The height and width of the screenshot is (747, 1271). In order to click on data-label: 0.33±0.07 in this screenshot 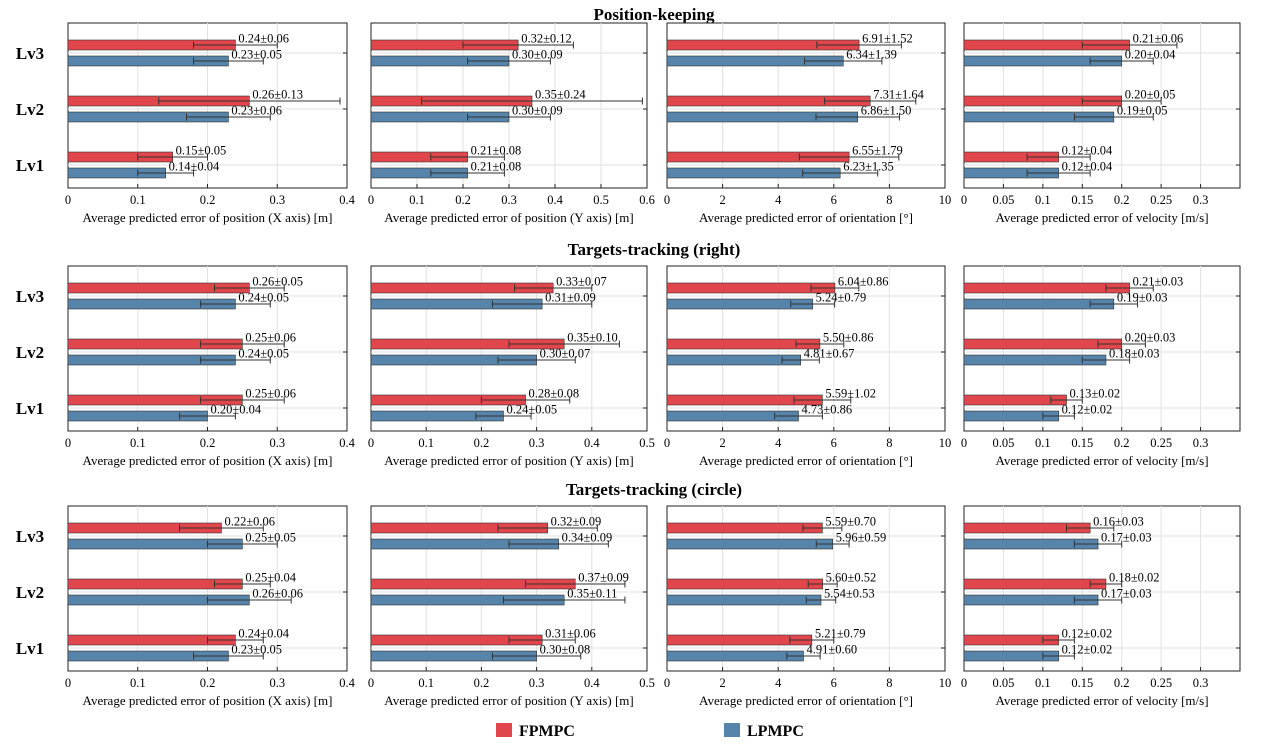, I will do `click(581, 282)`.